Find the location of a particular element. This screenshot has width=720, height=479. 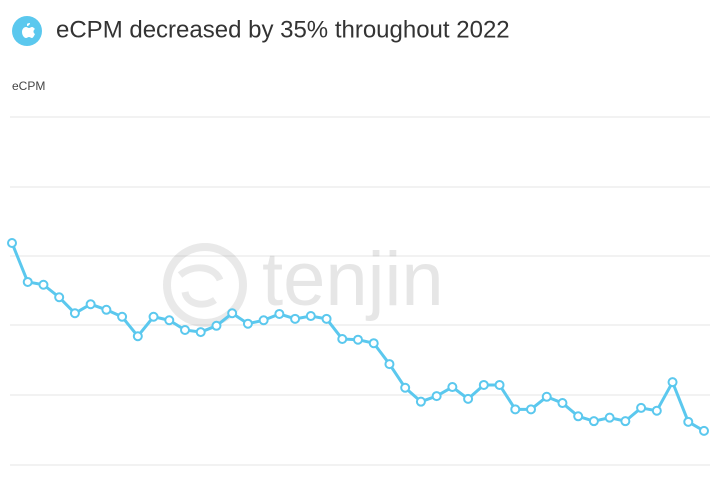

apple-logo is located at coordinates (28, 30).